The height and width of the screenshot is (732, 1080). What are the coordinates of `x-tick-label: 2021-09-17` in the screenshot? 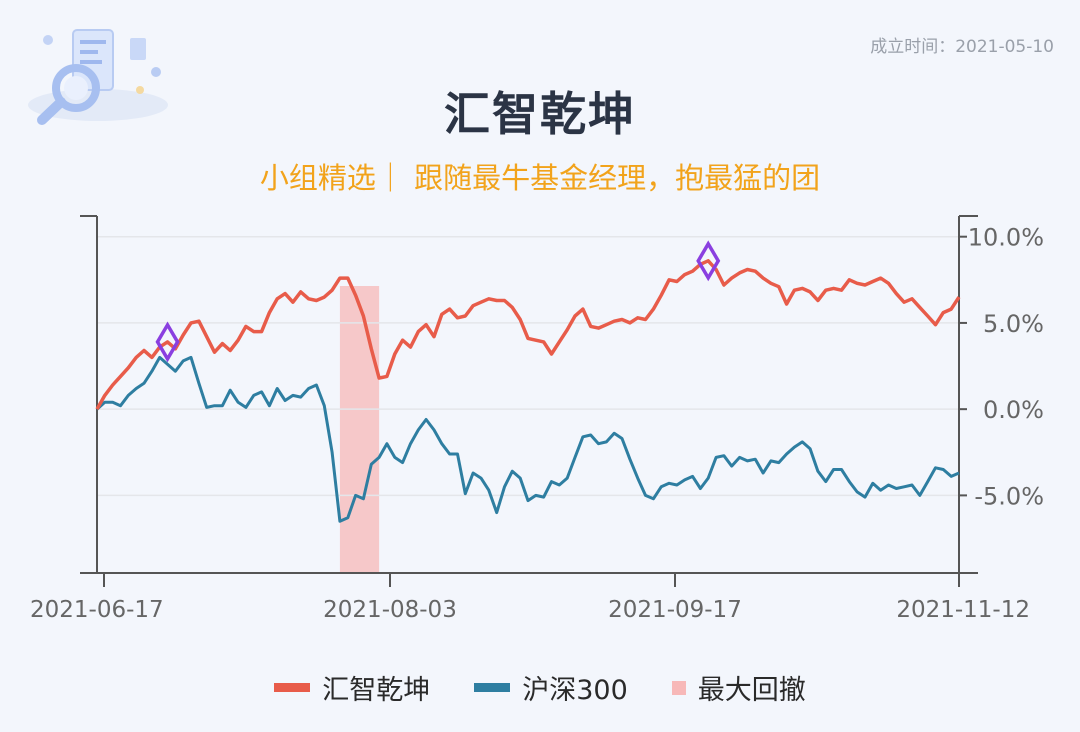 It's located at (675, 610).